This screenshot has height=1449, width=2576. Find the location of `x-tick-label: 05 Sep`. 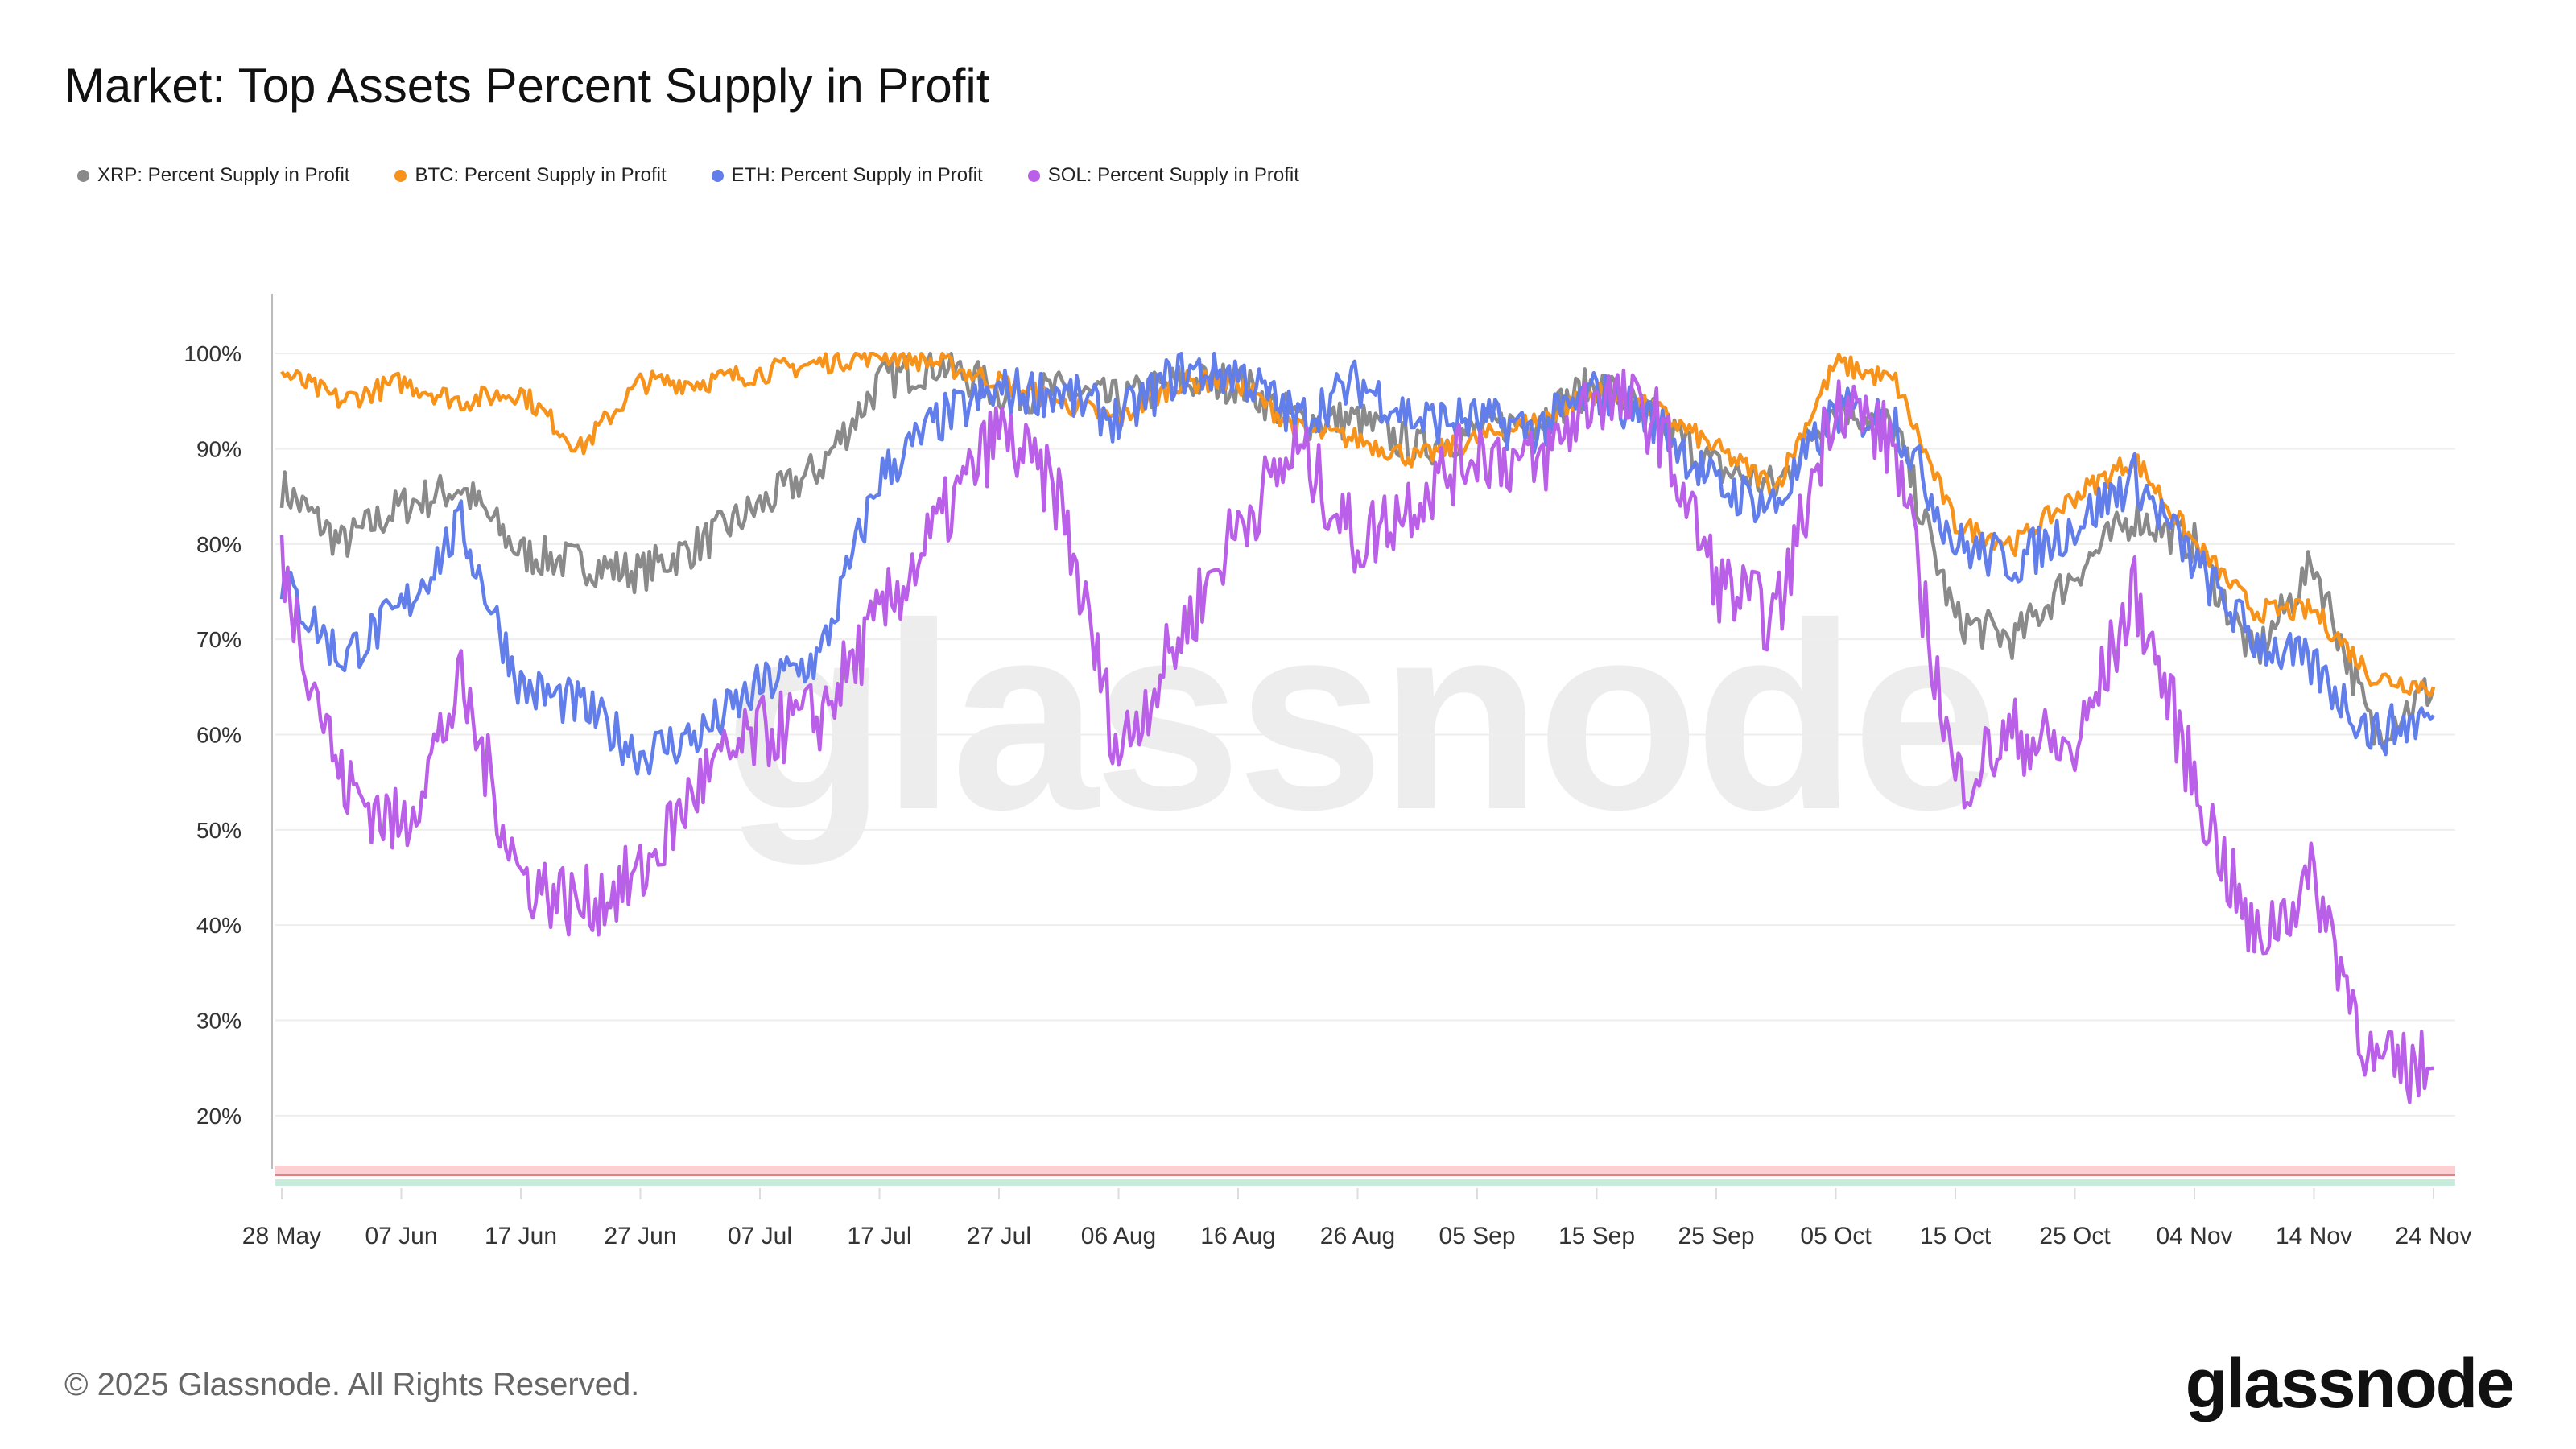

x-tick-label: 05 Sep is located at coordinates (1477, 1236).